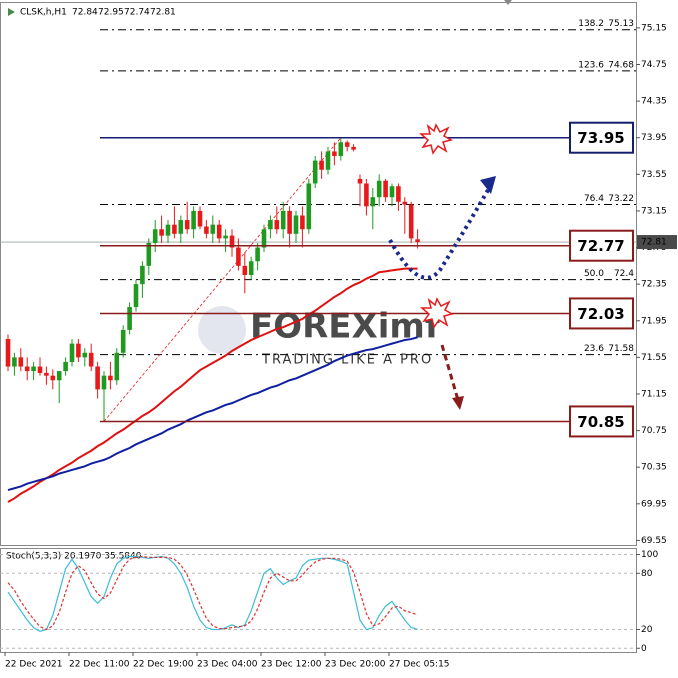 This screenshot has height=678, width=678. Describe the element at coordinates (488, 185) in the screenshot. I see `up-arrowhead` at that location.